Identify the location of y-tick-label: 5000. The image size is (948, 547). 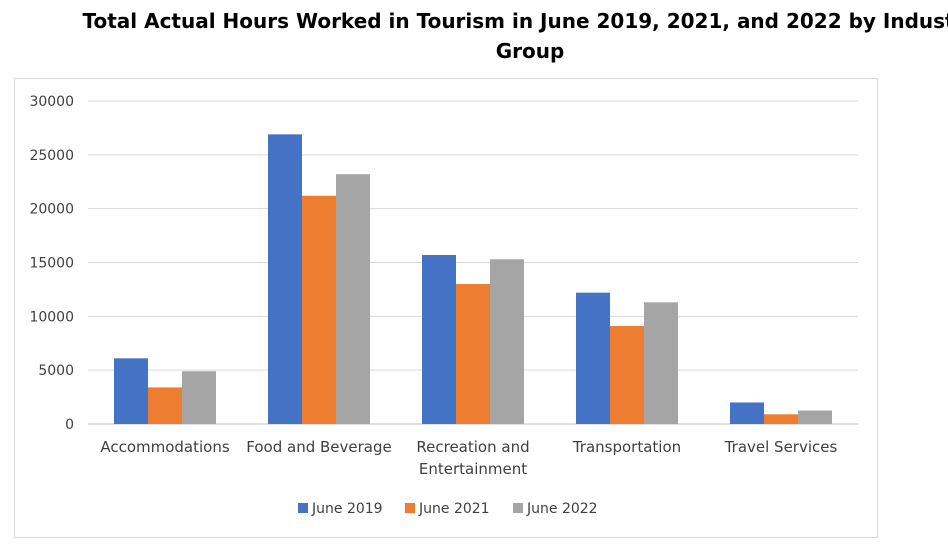
(56, 371).